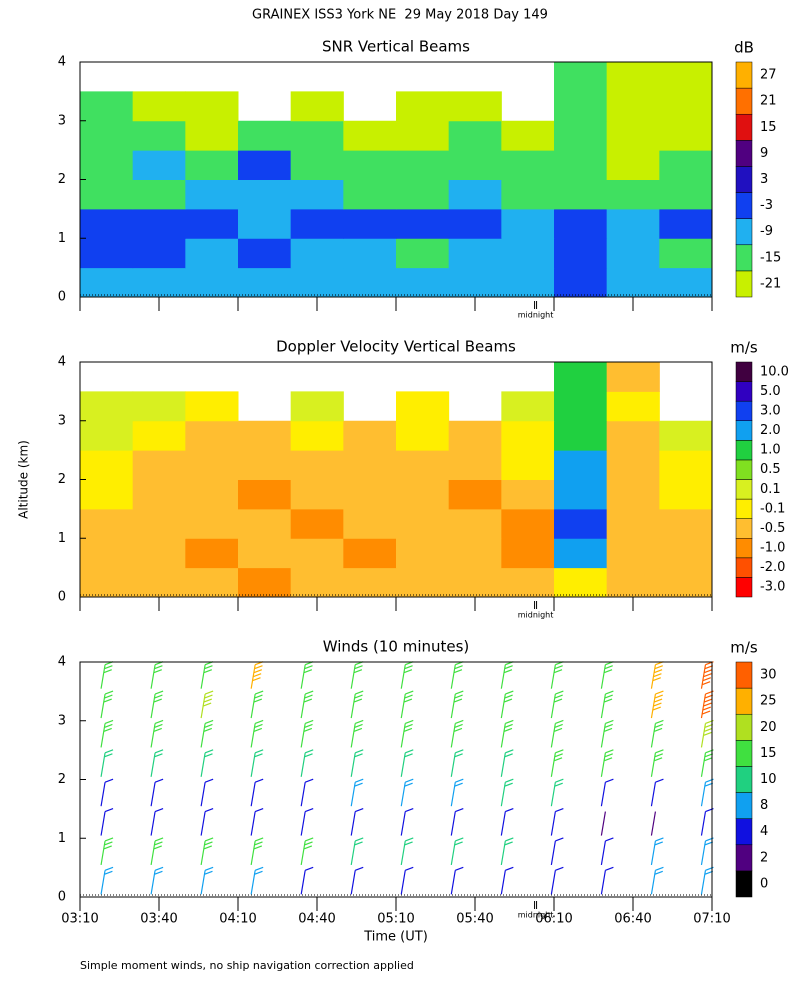 The width and height of the screenshot is (800, 1000). What do you see at coordinates (764, 883) in the screenshot?
I see `colorbar-tick-label: 0` at bounding box center [764, 883].